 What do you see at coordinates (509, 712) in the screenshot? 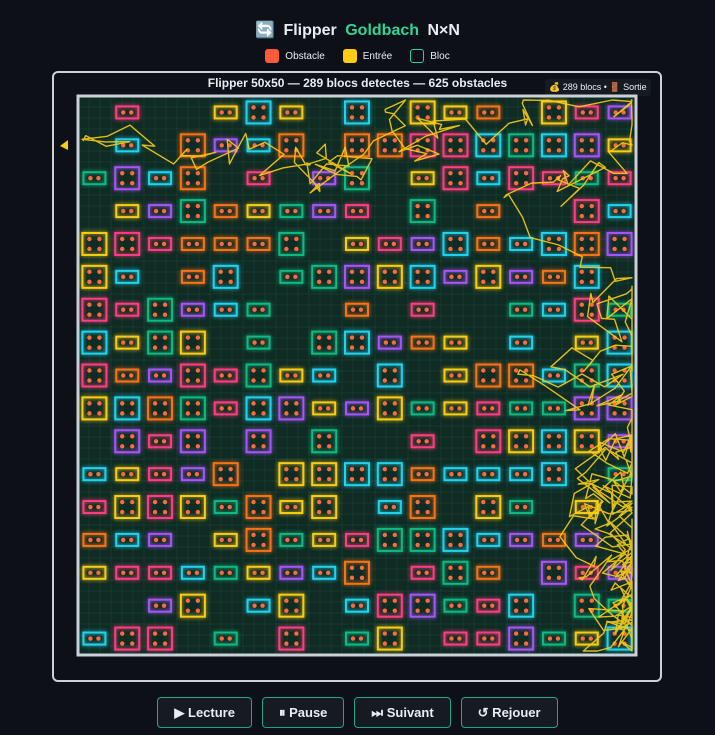
I see `control-button: ↺ Rejouer` at bounding box center [509, 712].